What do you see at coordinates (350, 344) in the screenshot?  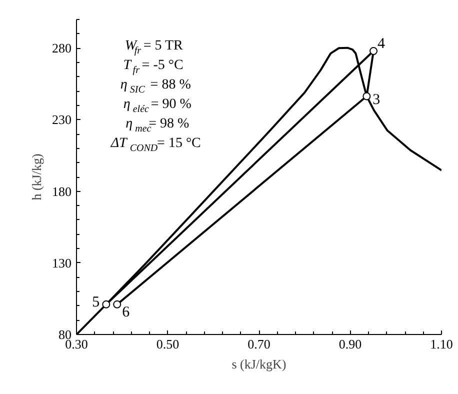 I see `x-tick-label: 0.90` at bounding box center [350, 344].